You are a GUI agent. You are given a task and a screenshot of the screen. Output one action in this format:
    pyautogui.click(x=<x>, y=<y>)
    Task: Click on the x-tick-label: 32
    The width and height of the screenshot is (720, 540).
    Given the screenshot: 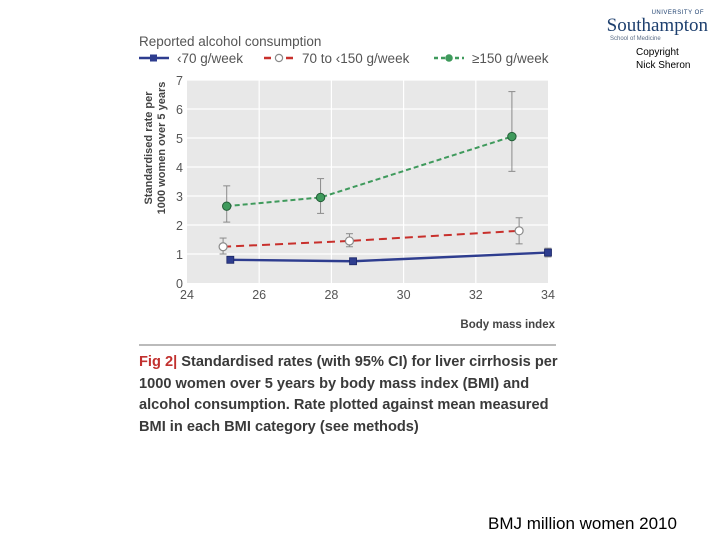 What is the action you would take?
    pyautogui.click(x=476, y=295)
    